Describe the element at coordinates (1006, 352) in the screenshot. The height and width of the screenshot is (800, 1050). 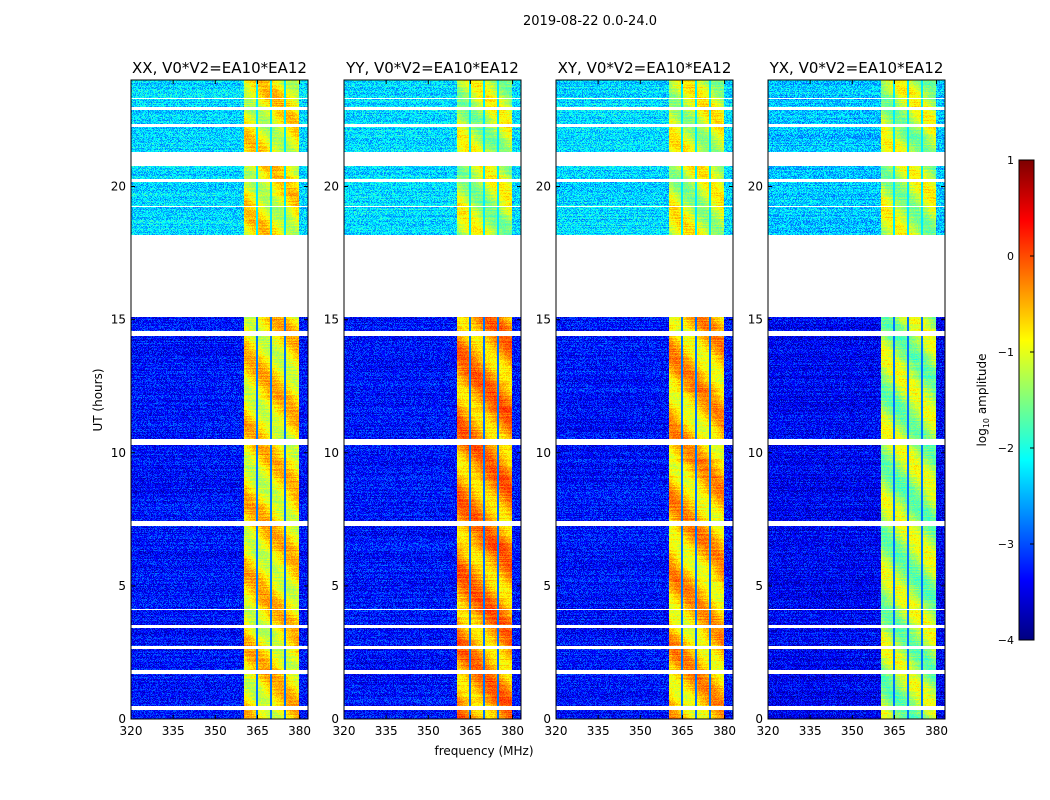
I see `colorbar-tick-label: −1` at that location.